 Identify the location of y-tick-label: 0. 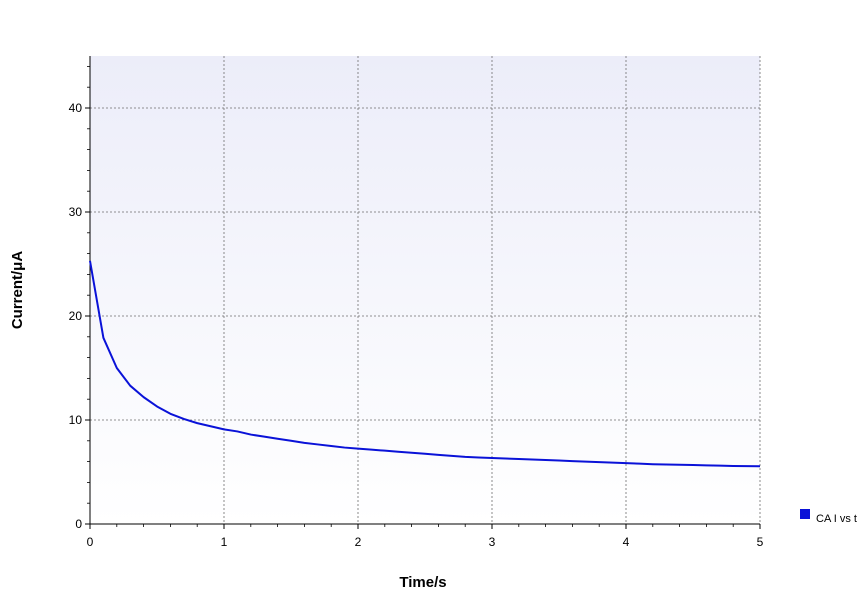
(78, 524).